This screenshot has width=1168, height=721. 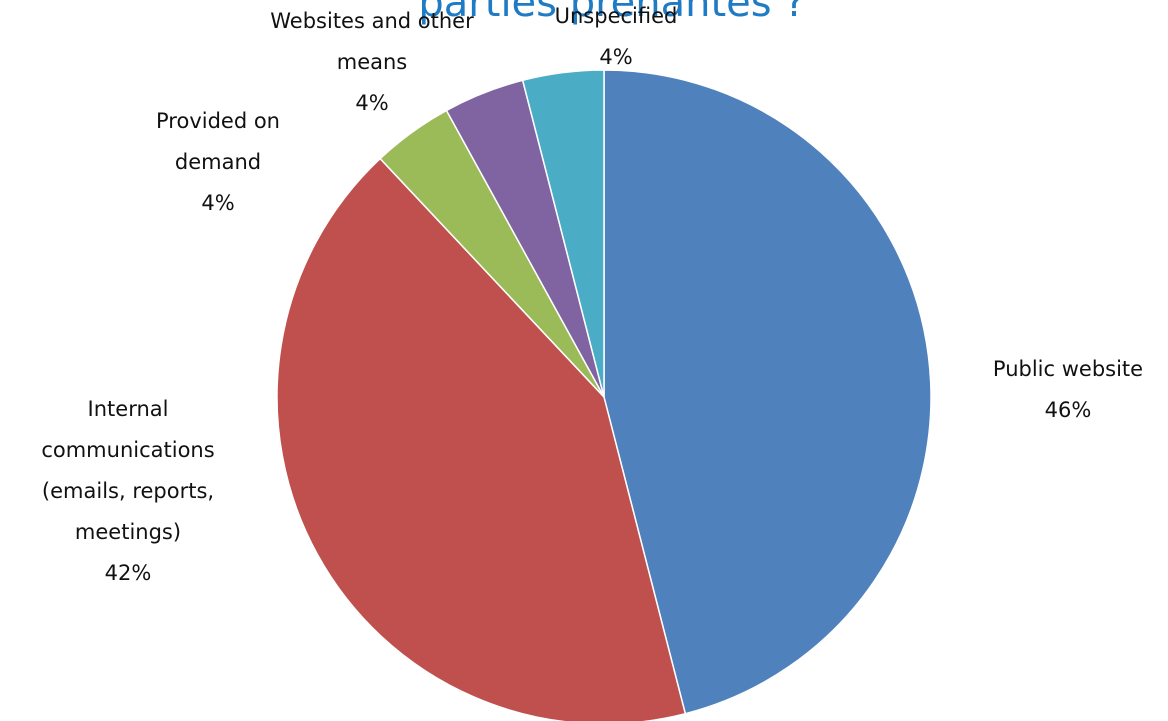 What do you see at coordinates (372, 41) in the screenshot?
I see `category-name: Websites and other means` at bounding box center [372, 41].